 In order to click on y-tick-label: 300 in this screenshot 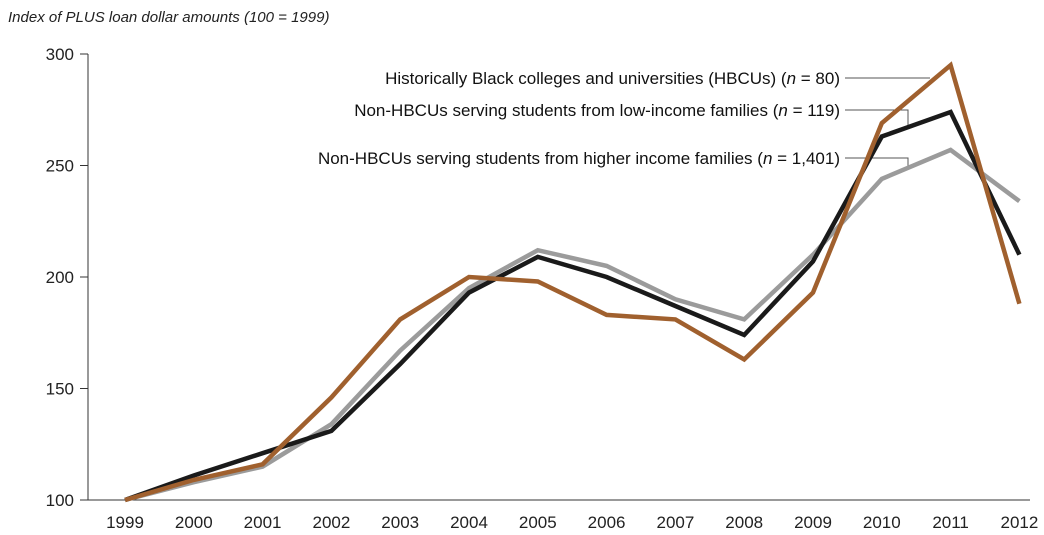, I will do `click(60, 54)`.